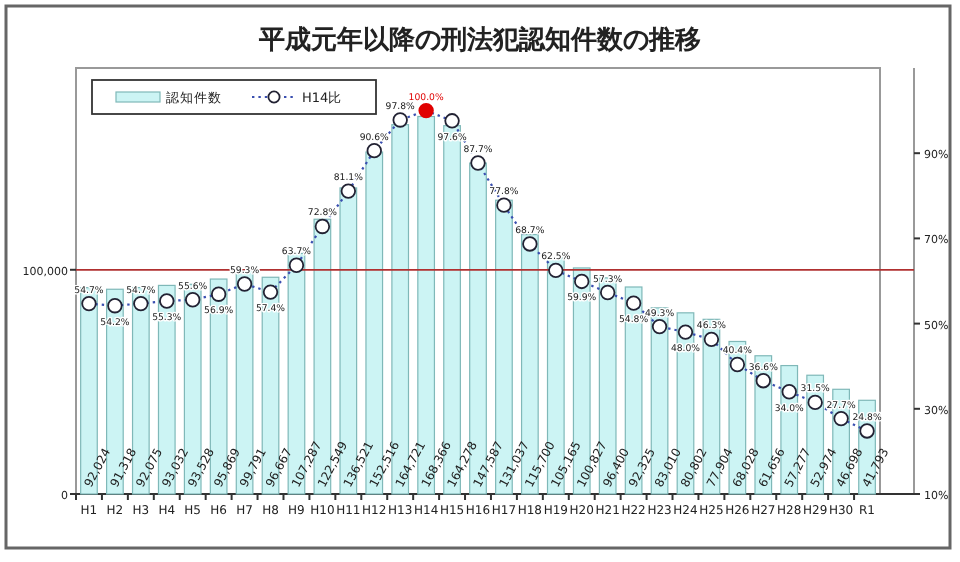  Describe the element at coordinates (479, 40) in the screenshot. I see `chart-title: 平成元年以降の刑法犯認知件数の推移` at that location.